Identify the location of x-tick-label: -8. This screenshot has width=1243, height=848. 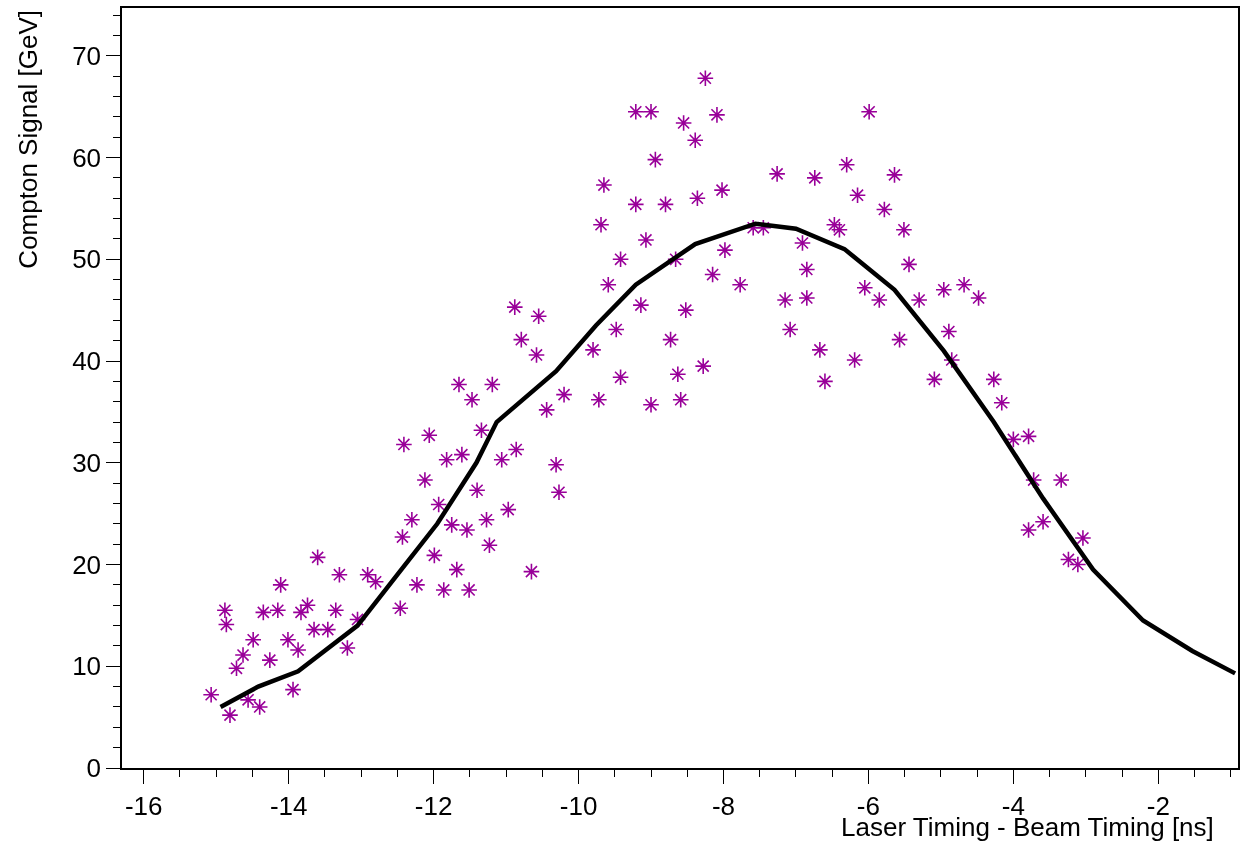
(723, 805).